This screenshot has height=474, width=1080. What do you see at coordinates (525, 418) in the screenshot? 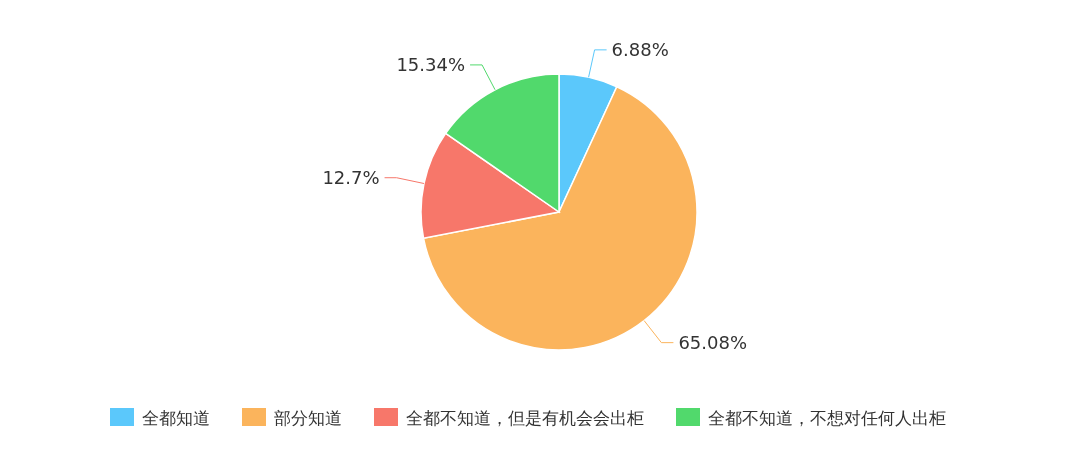
I see `legend-label: 全都不知道，但是有机会会出柜` at bounding box center [525, 418].